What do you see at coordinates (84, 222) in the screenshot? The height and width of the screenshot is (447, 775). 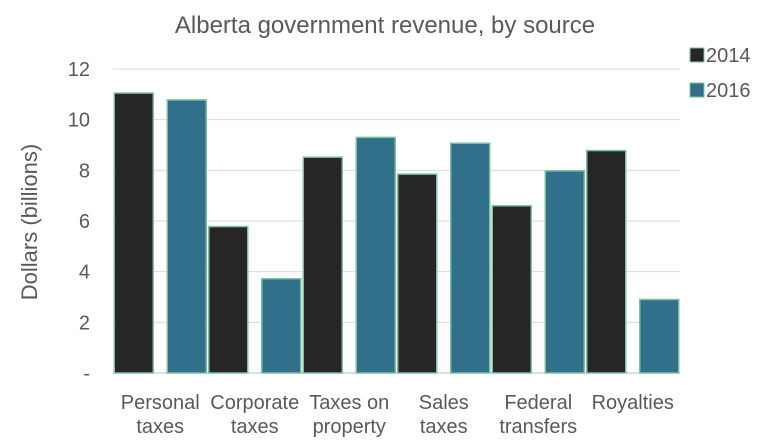 I see `y-tick-label: 6` at bounding box center [84, 222].